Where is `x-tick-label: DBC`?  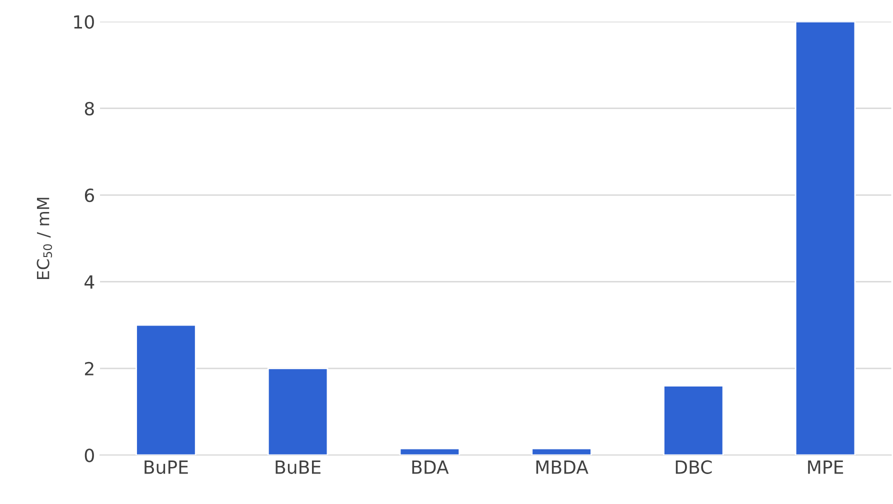
x-tick-label: DBC is located at coordinates (694, 467).